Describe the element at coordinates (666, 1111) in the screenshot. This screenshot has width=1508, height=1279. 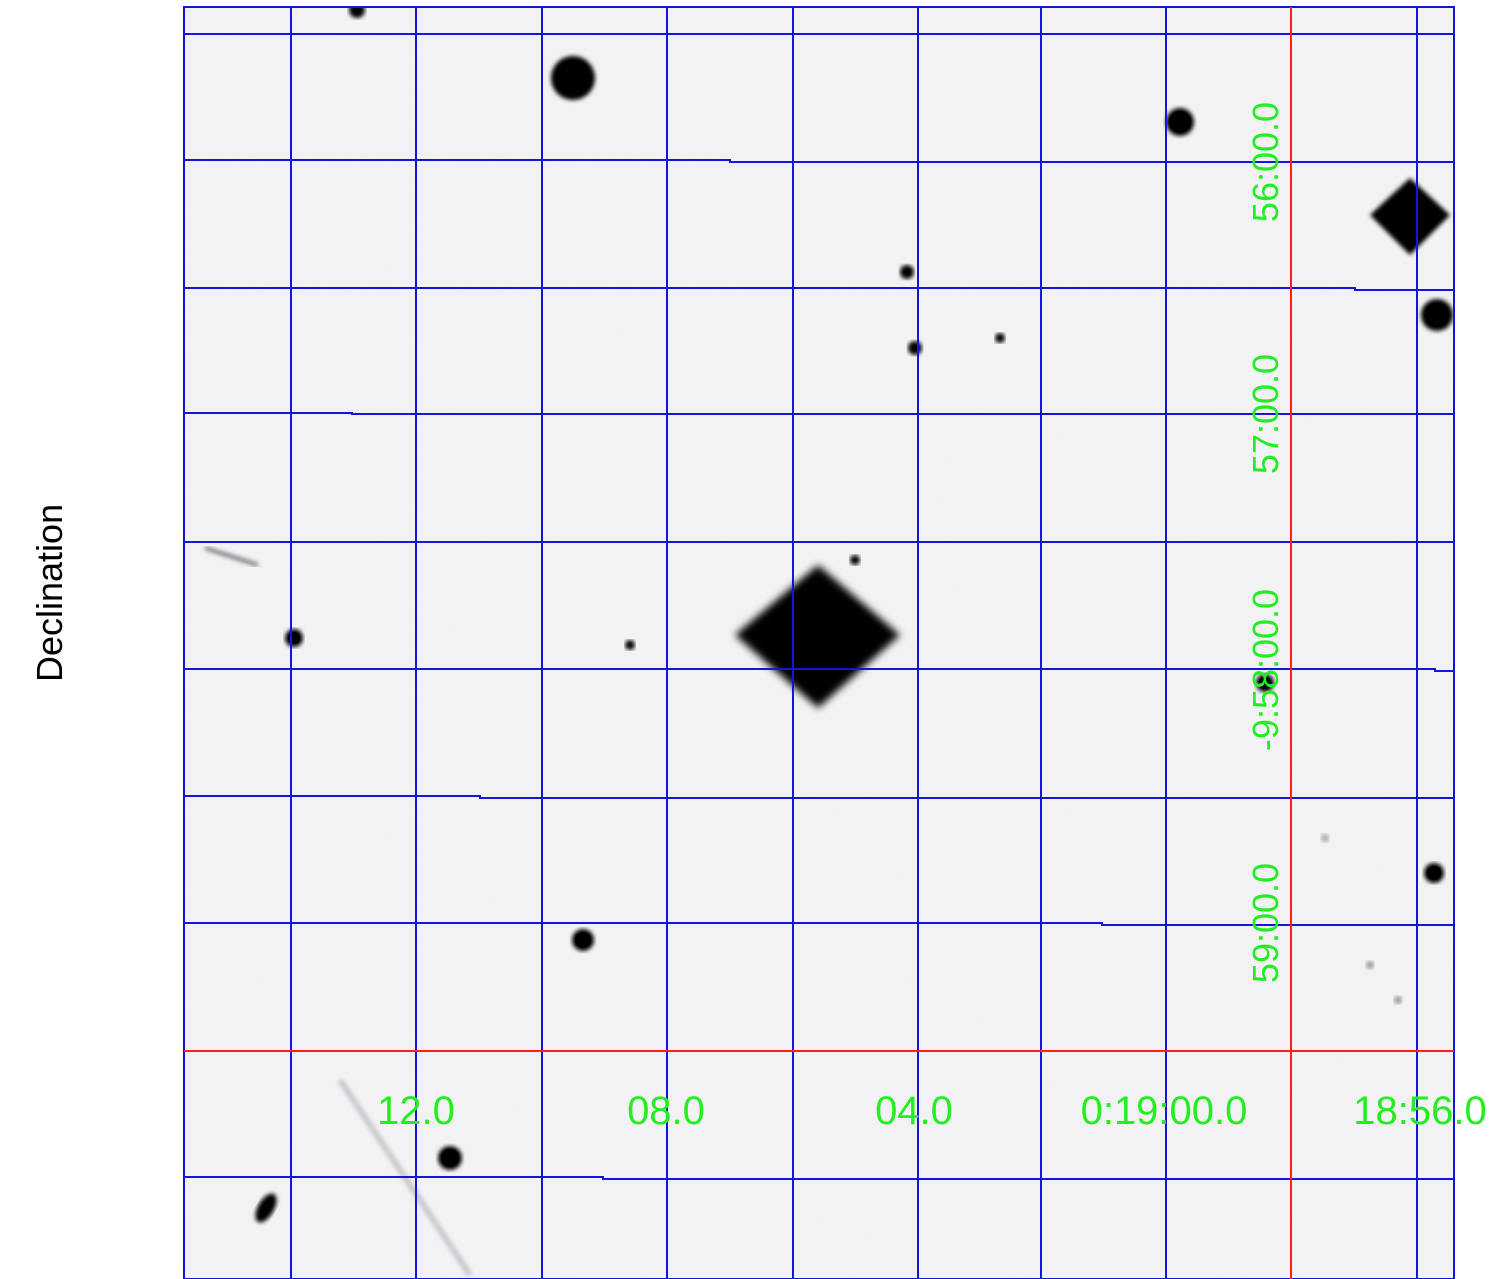
I see `ra-label-08: 08.0` at that location.